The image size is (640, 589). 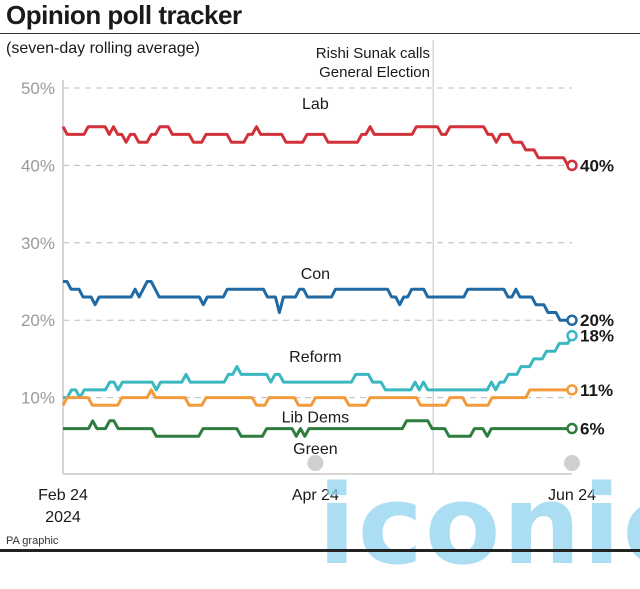 What do you see at coordinates (63, 495) in the screenshot?
I see `x-tick-label: Feb 24` at bounding box center [63, 495].